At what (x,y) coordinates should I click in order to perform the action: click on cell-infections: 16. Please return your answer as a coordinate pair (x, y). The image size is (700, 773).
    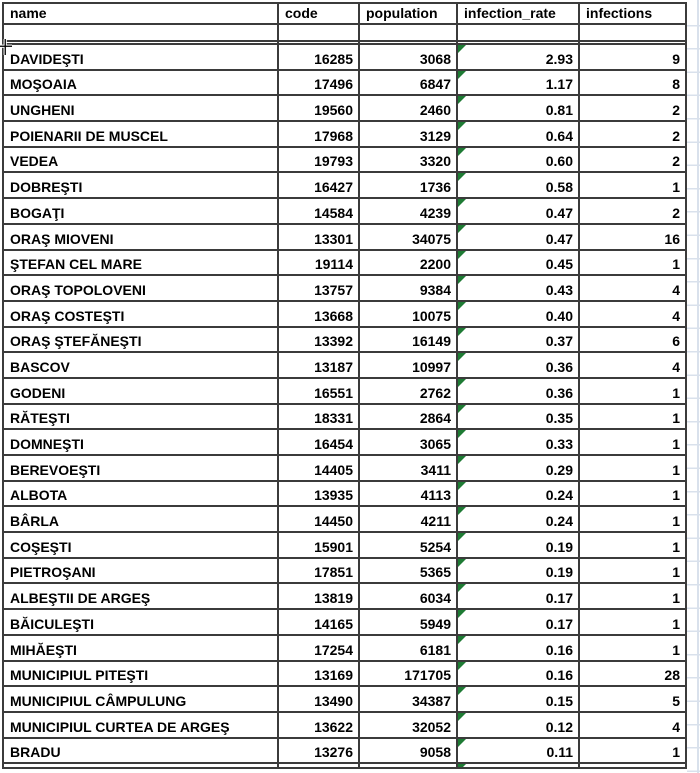
    Looking at the image, I should click on (632, 236).